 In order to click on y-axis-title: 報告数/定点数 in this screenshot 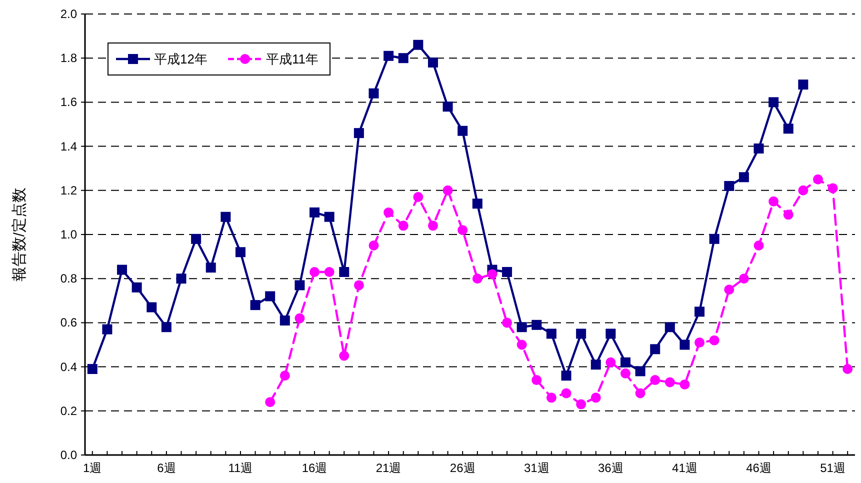, I will do `click(19, 234)`.